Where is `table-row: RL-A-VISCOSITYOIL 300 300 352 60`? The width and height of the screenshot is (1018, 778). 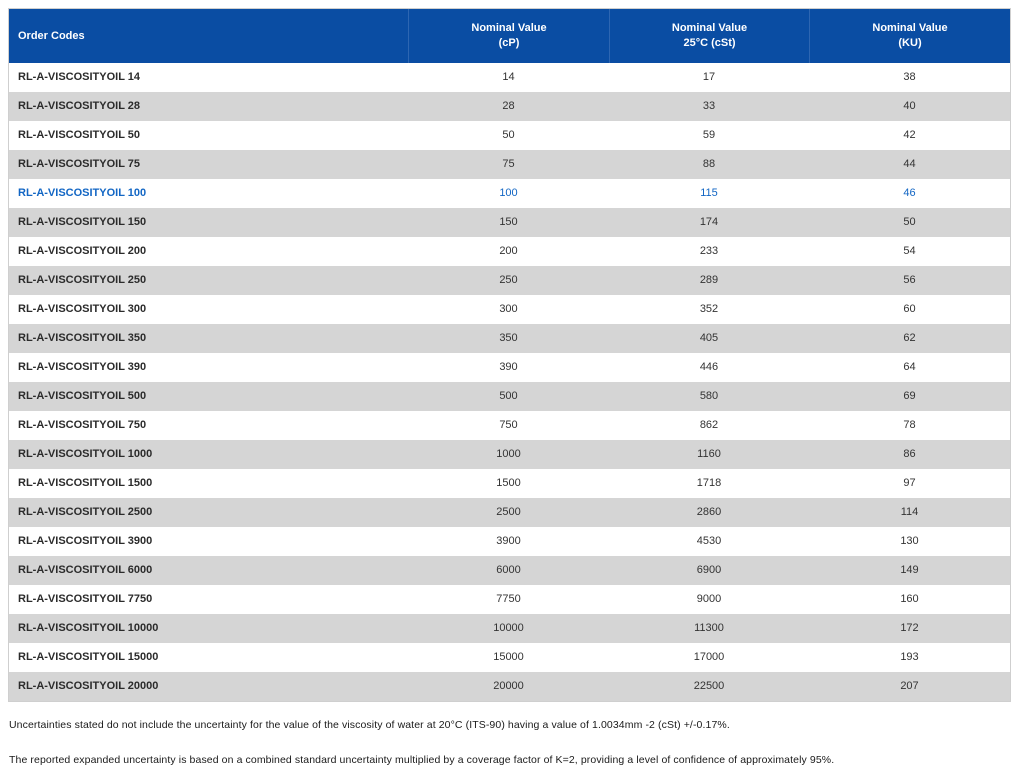
table-row: RL-A-VISCOSITYOIL 300 300 352 60 is located at coordinates (509, 309).